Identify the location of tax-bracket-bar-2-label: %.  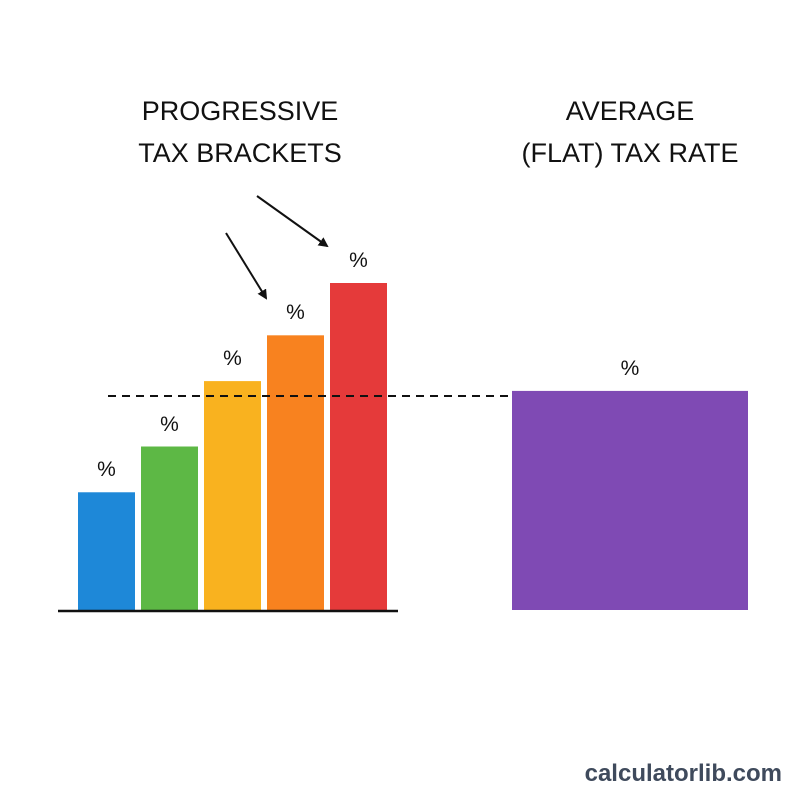
(169, 424).